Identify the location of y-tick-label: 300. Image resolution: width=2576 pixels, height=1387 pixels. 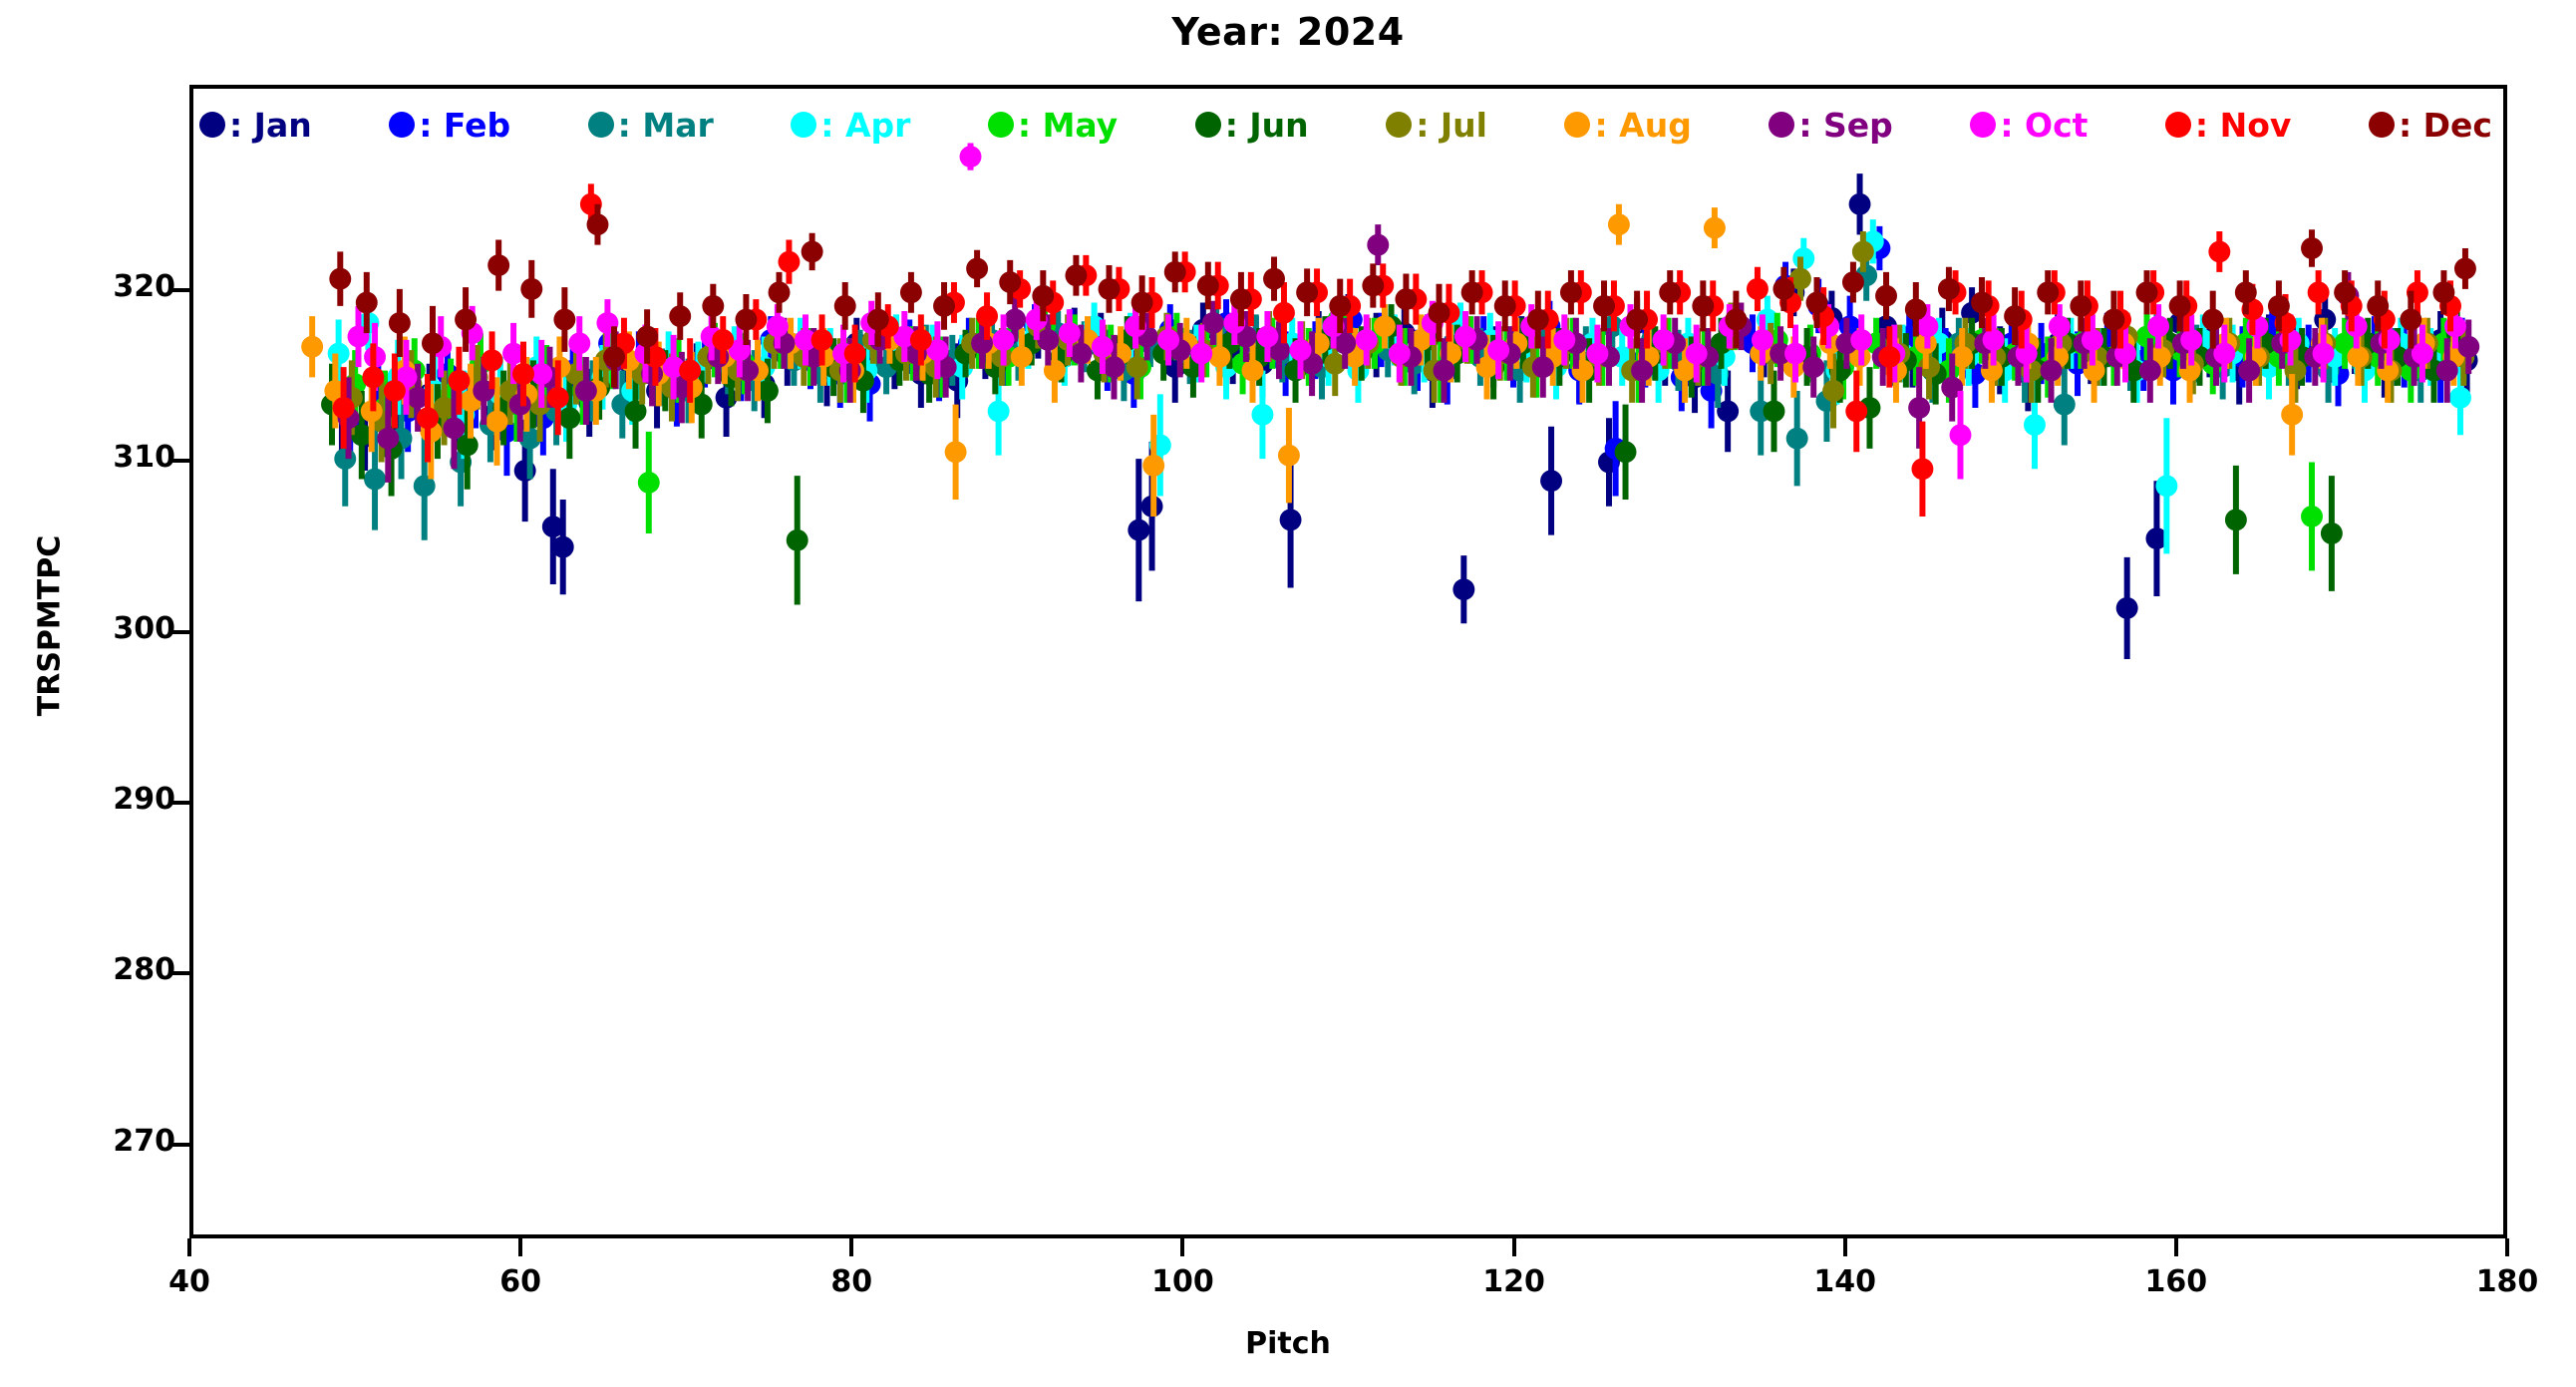
(144, 628).